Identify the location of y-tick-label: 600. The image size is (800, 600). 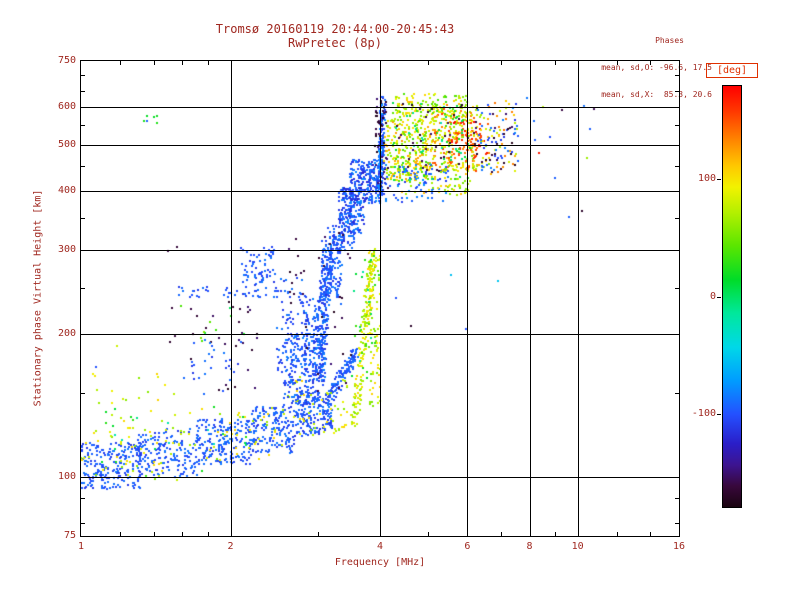
(66, 107).